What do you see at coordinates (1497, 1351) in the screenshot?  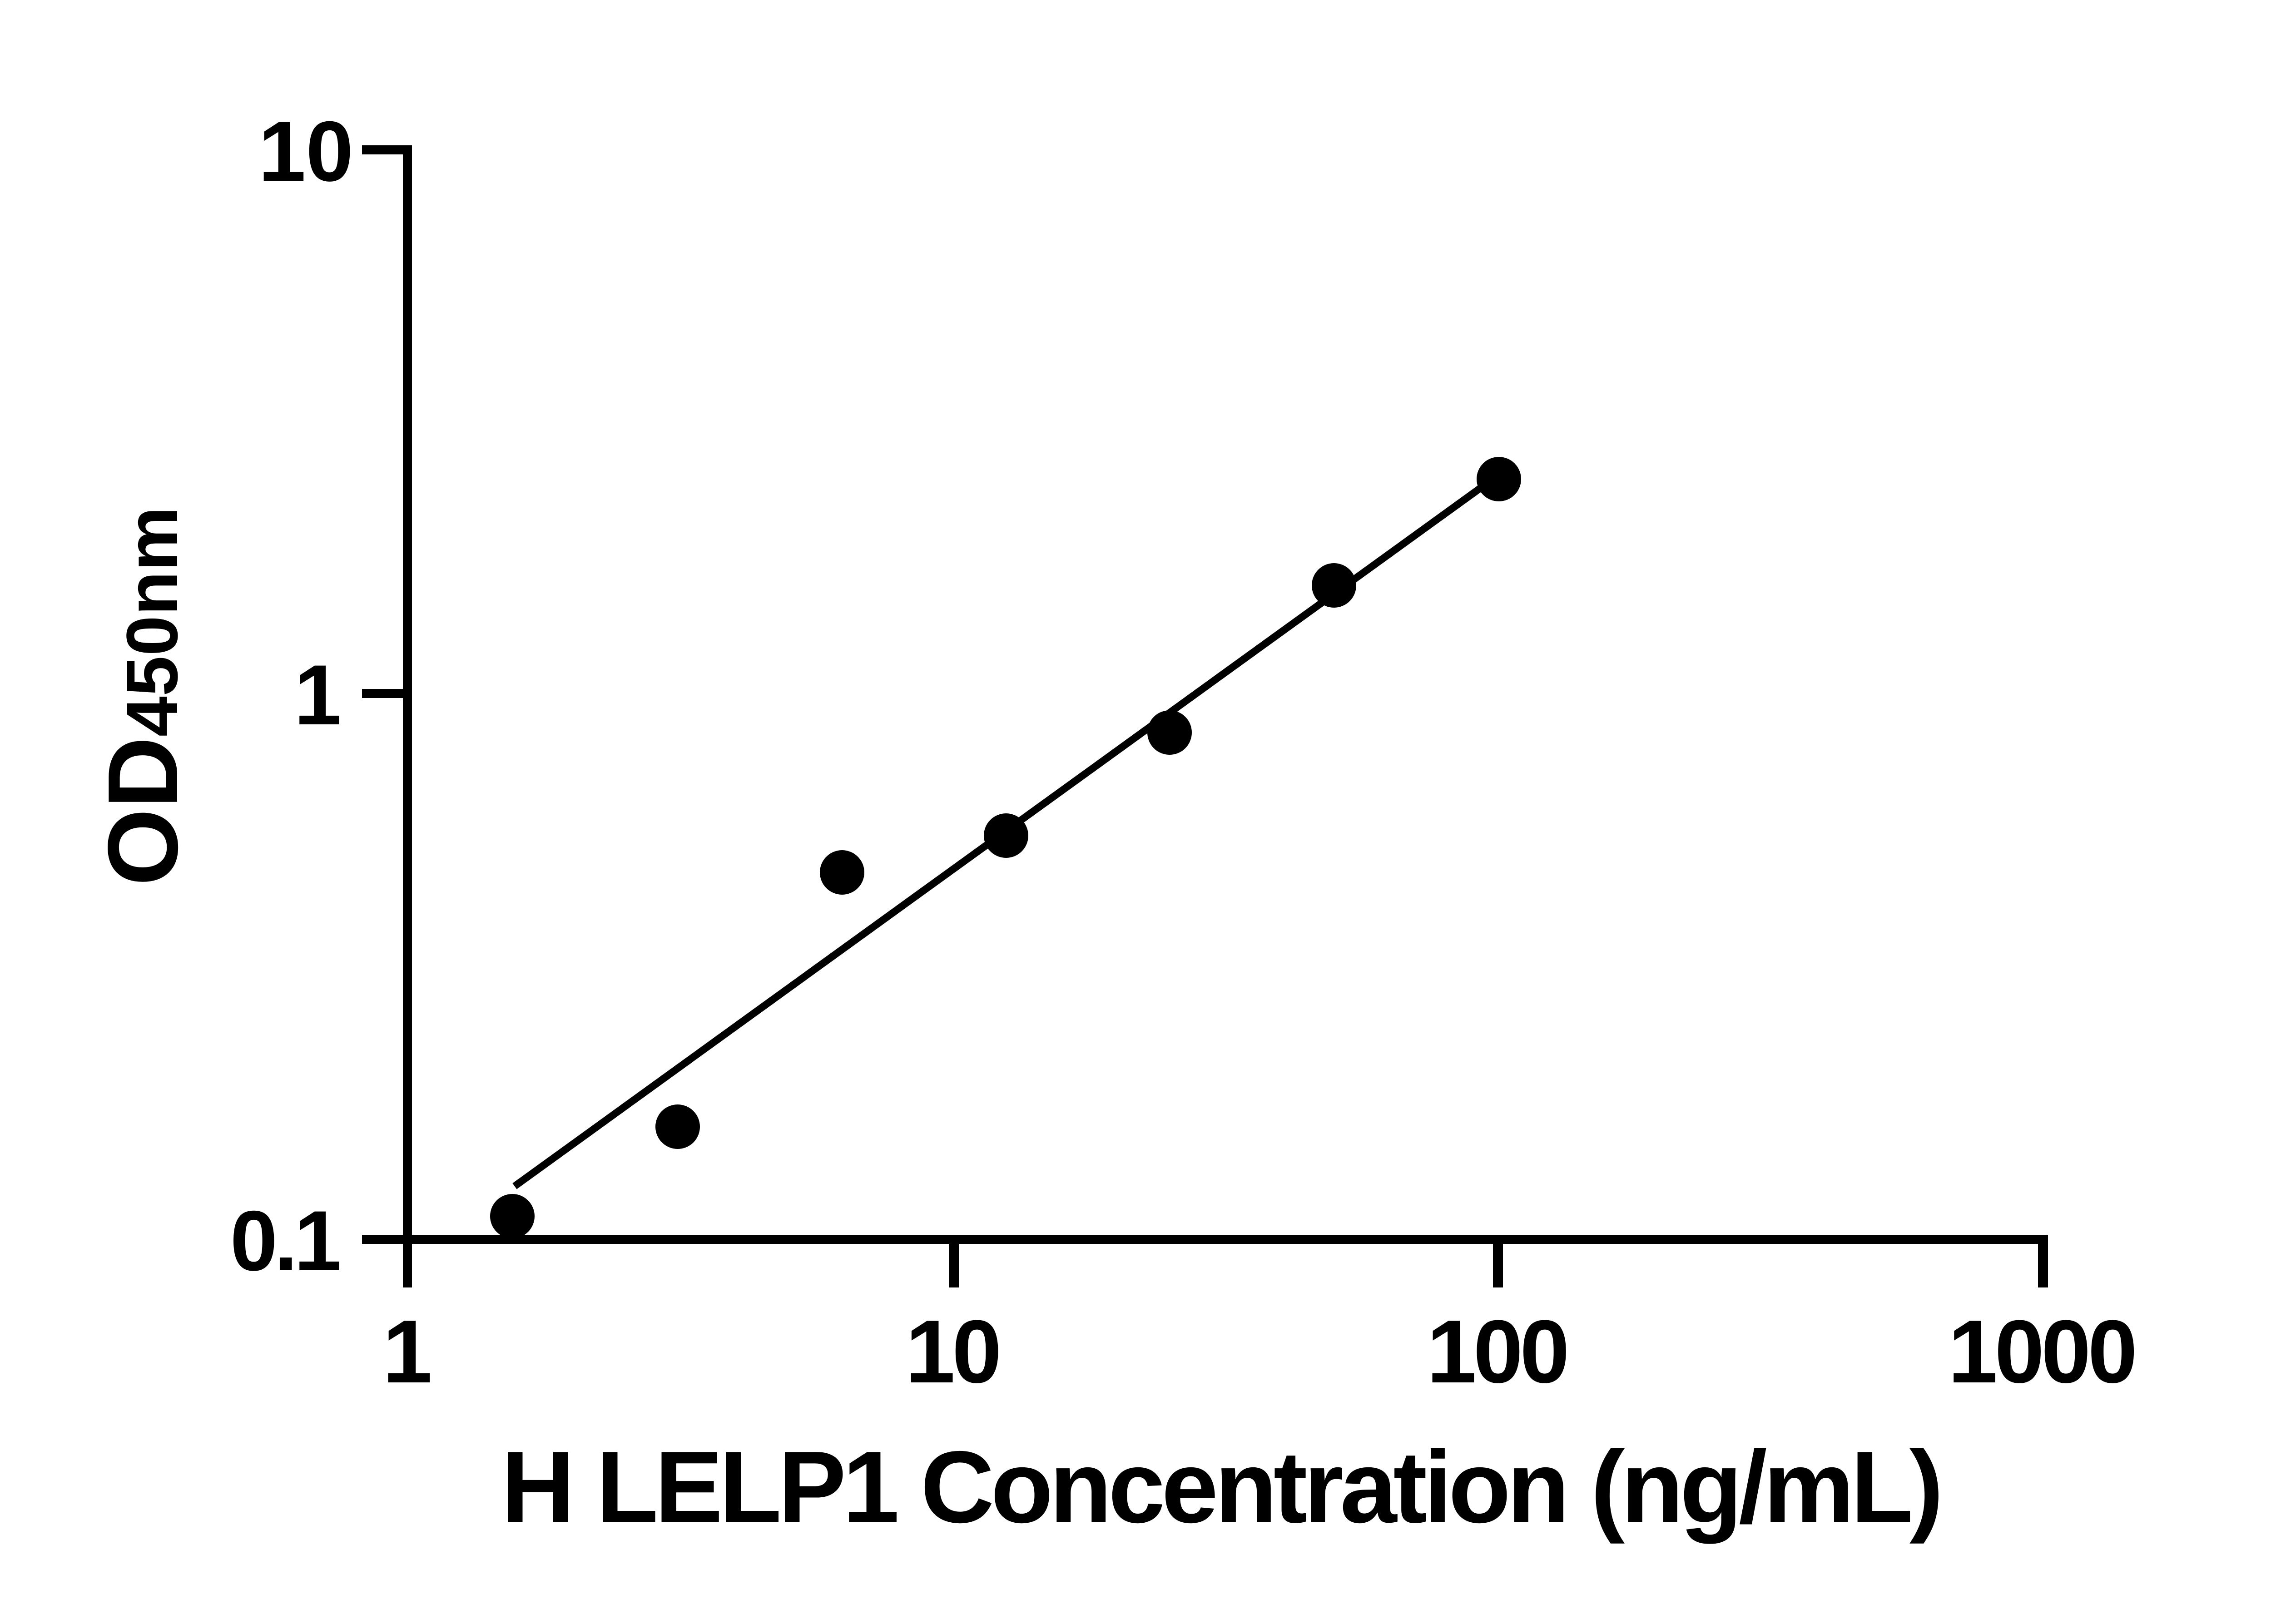 I see `svg-text: 100` at bounding box center [1497, 1351].